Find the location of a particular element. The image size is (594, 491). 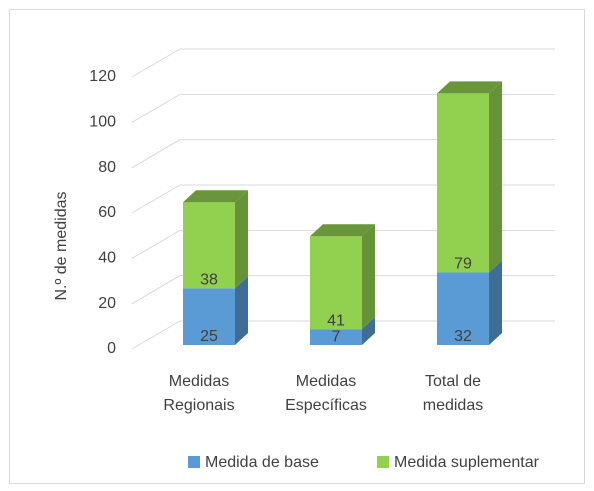

data-label: 7 is located at coordinates (336, 336).